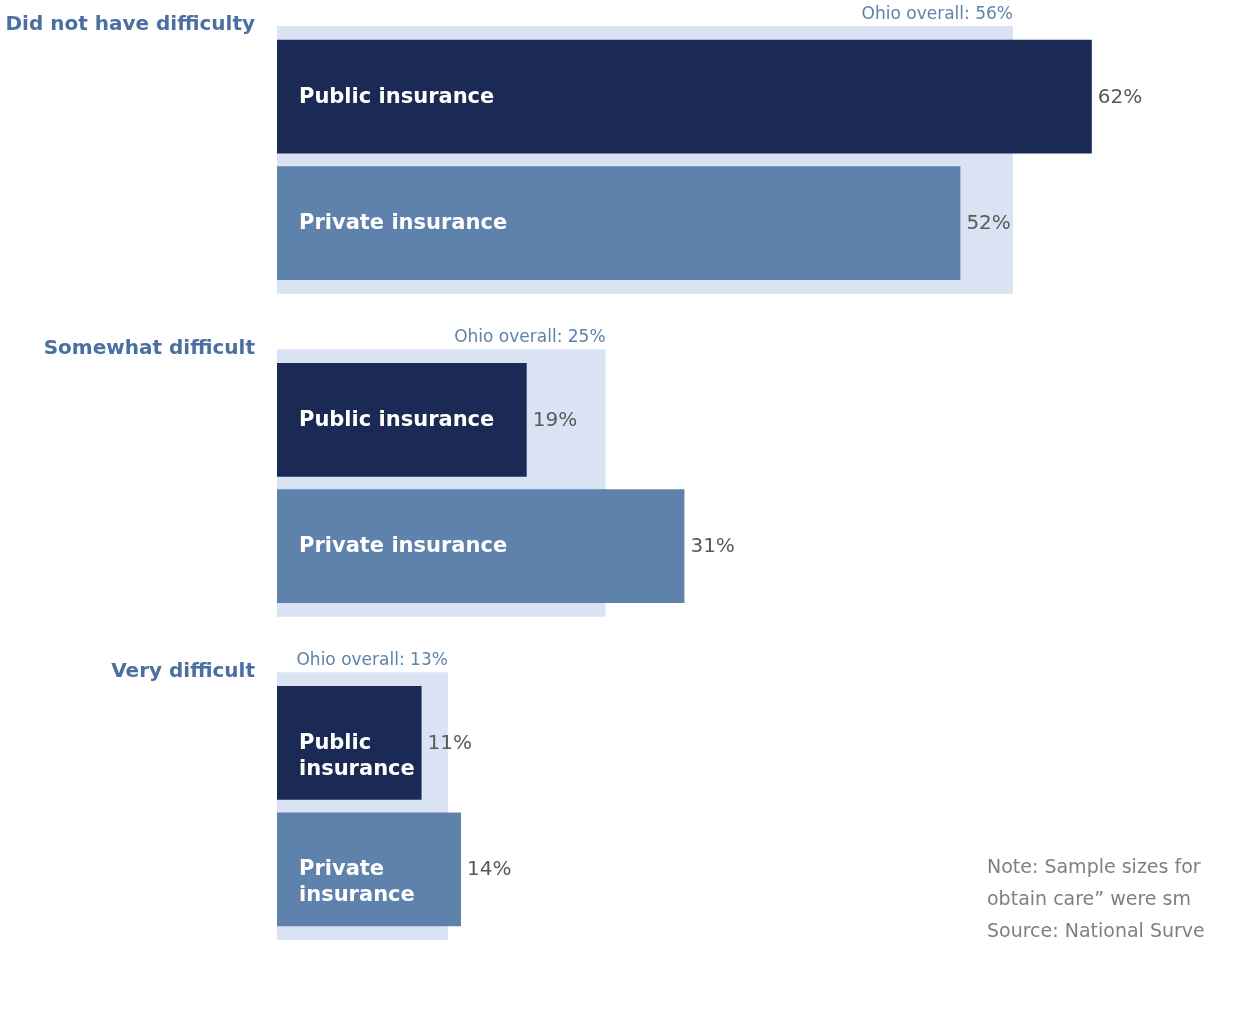 The width and height of the screenshot is (1238, 1022). Describe the element at coordinates (1096, 930) in the screenshot. I see `annotation: Source: National Surve` at that location.